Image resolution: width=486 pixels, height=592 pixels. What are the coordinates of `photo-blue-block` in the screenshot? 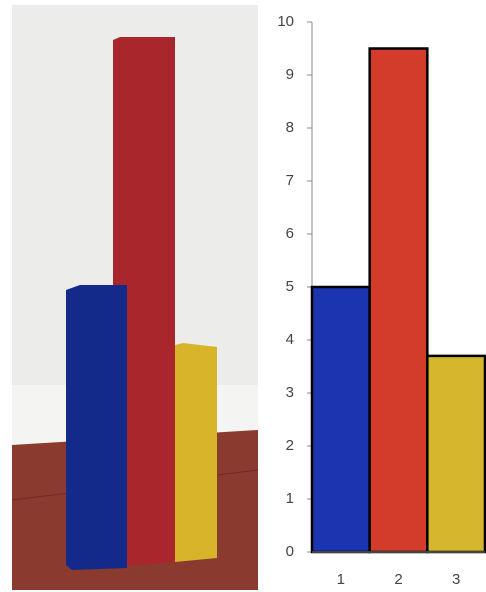 It's located at (96, 427).